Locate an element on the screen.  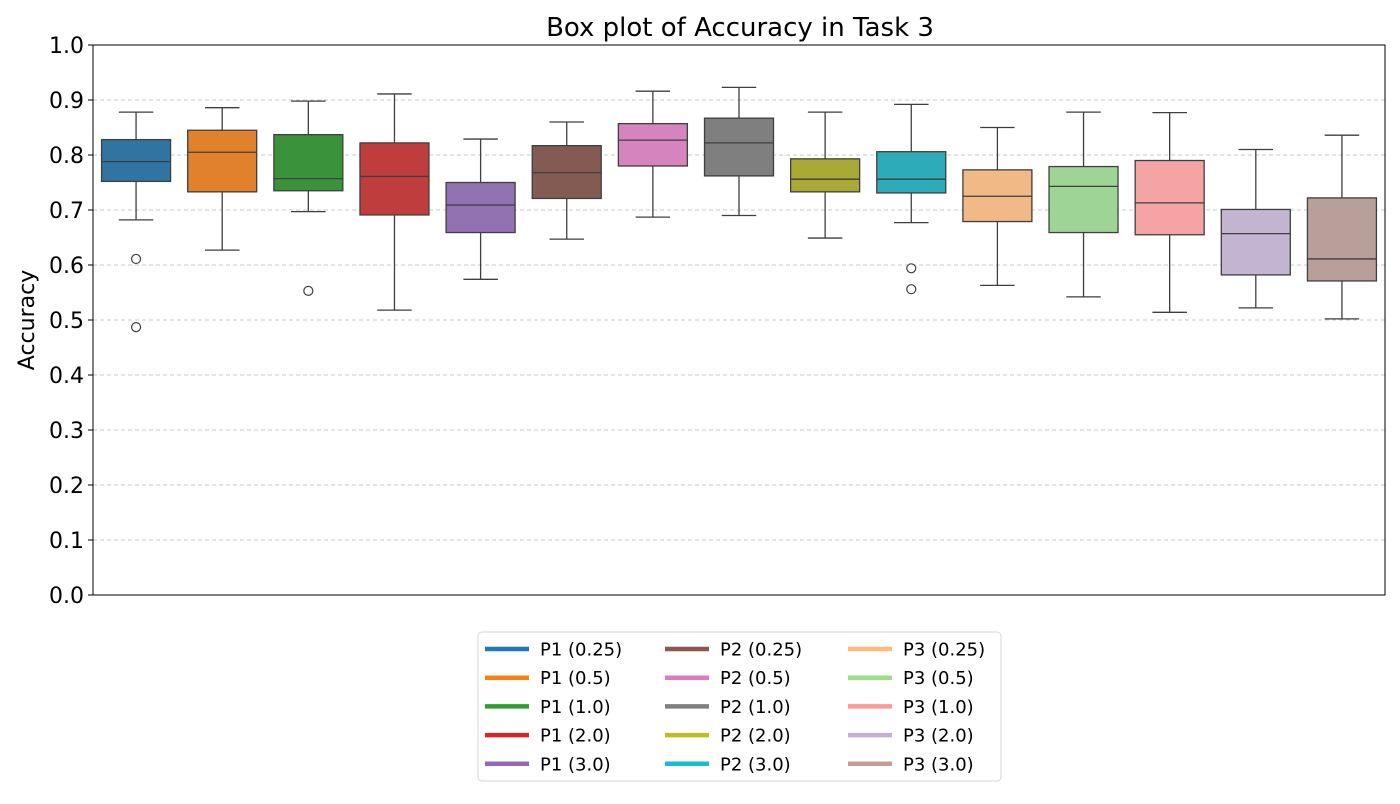
legend-label: P1 (1.0) is located at coordinates (575, 707).